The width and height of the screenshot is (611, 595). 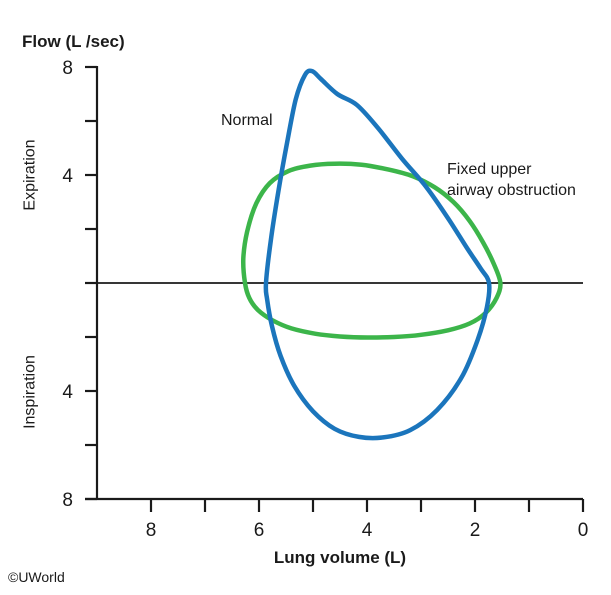 I want to click on inspiration-label: Inspiration, so click(x=30, y=392).